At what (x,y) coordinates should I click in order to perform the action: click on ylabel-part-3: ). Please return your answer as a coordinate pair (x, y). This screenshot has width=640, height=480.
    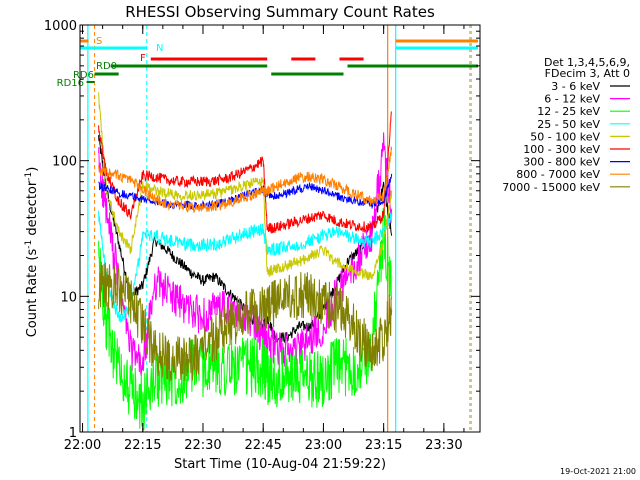
    Looking at the image, I should click on (32, 169).